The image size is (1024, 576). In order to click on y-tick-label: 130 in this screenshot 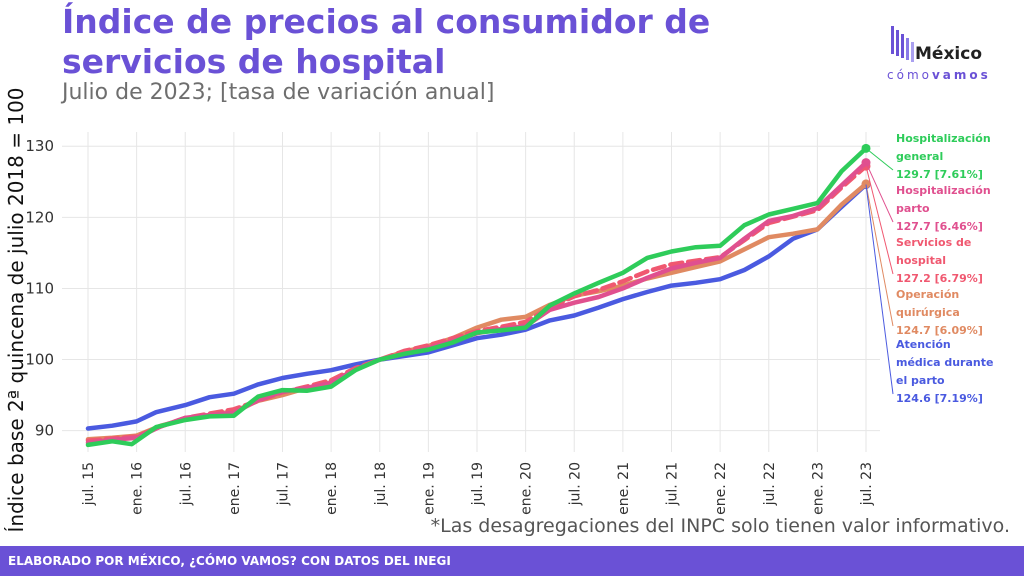, I will do `click(39, 146)`.